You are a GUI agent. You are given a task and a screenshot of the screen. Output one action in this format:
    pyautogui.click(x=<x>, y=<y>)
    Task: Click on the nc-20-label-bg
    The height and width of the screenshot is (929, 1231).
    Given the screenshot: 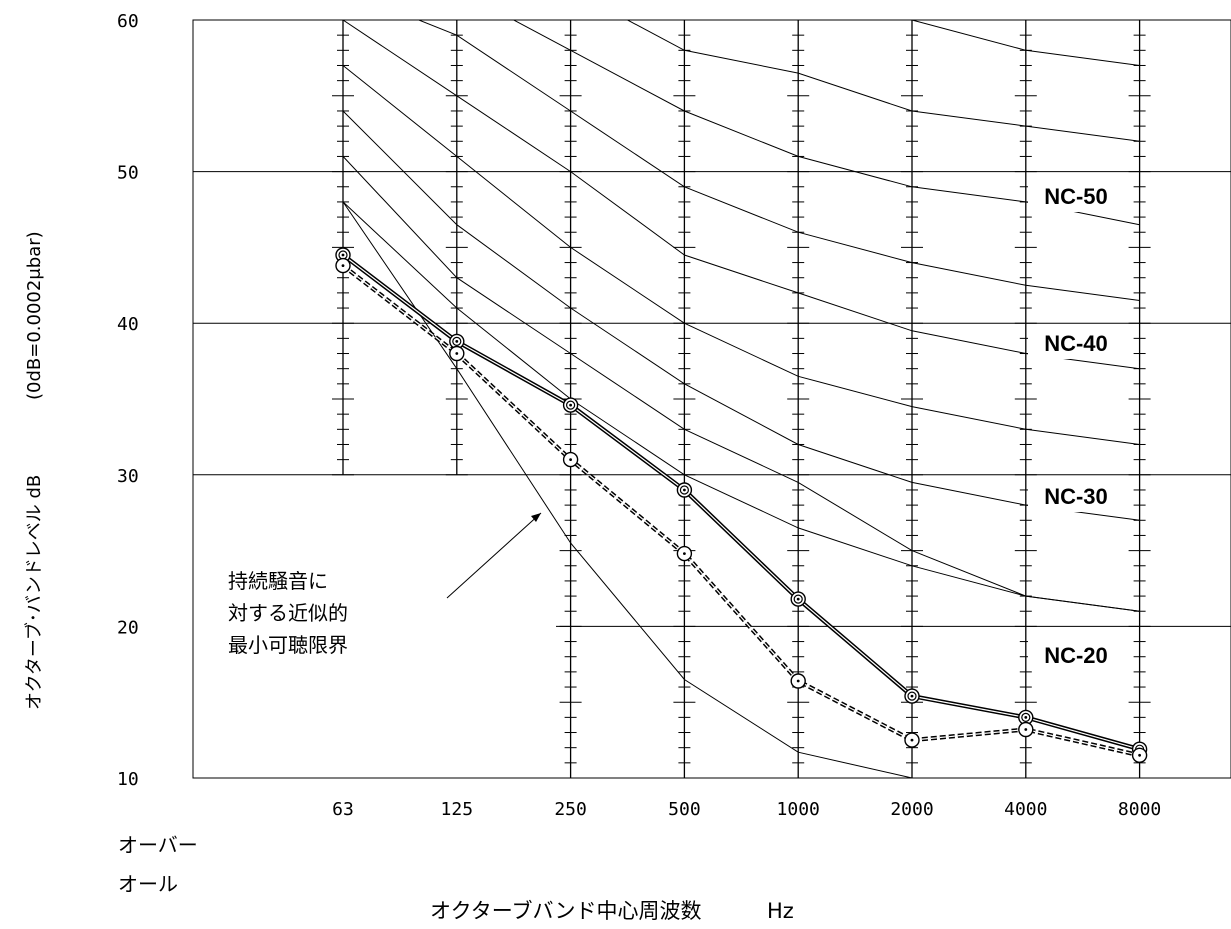 What is the action you would take?
    pyautogui.click(x=1076, y=653)
    